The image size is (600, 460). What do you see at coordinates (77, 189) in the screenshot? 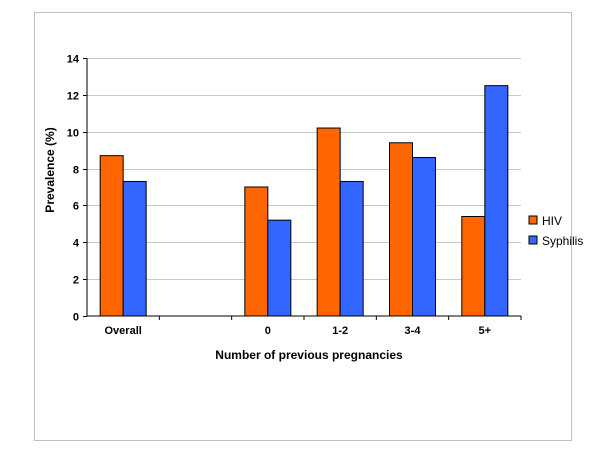
I see `y-ticks: 0 2 4 6 8 10 12 14` at bounding box center [77, 189].